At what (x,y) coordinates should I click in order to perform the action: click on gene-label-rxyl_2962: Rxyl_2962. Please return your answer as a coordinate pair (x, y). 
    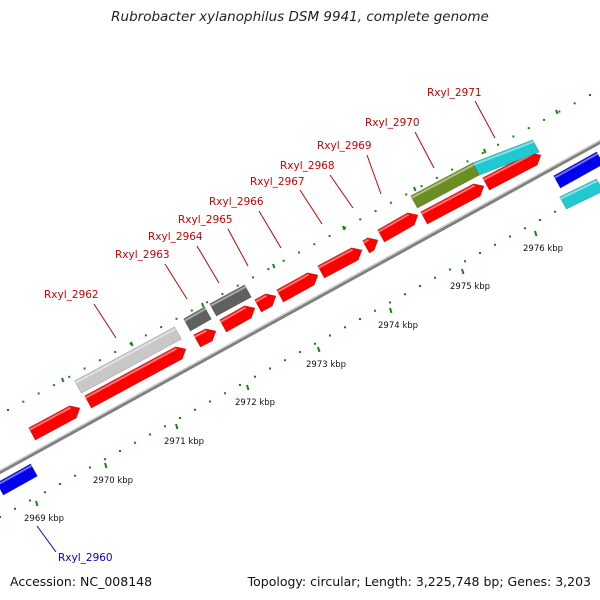
    Looking at the image, I should click on (71, 295).